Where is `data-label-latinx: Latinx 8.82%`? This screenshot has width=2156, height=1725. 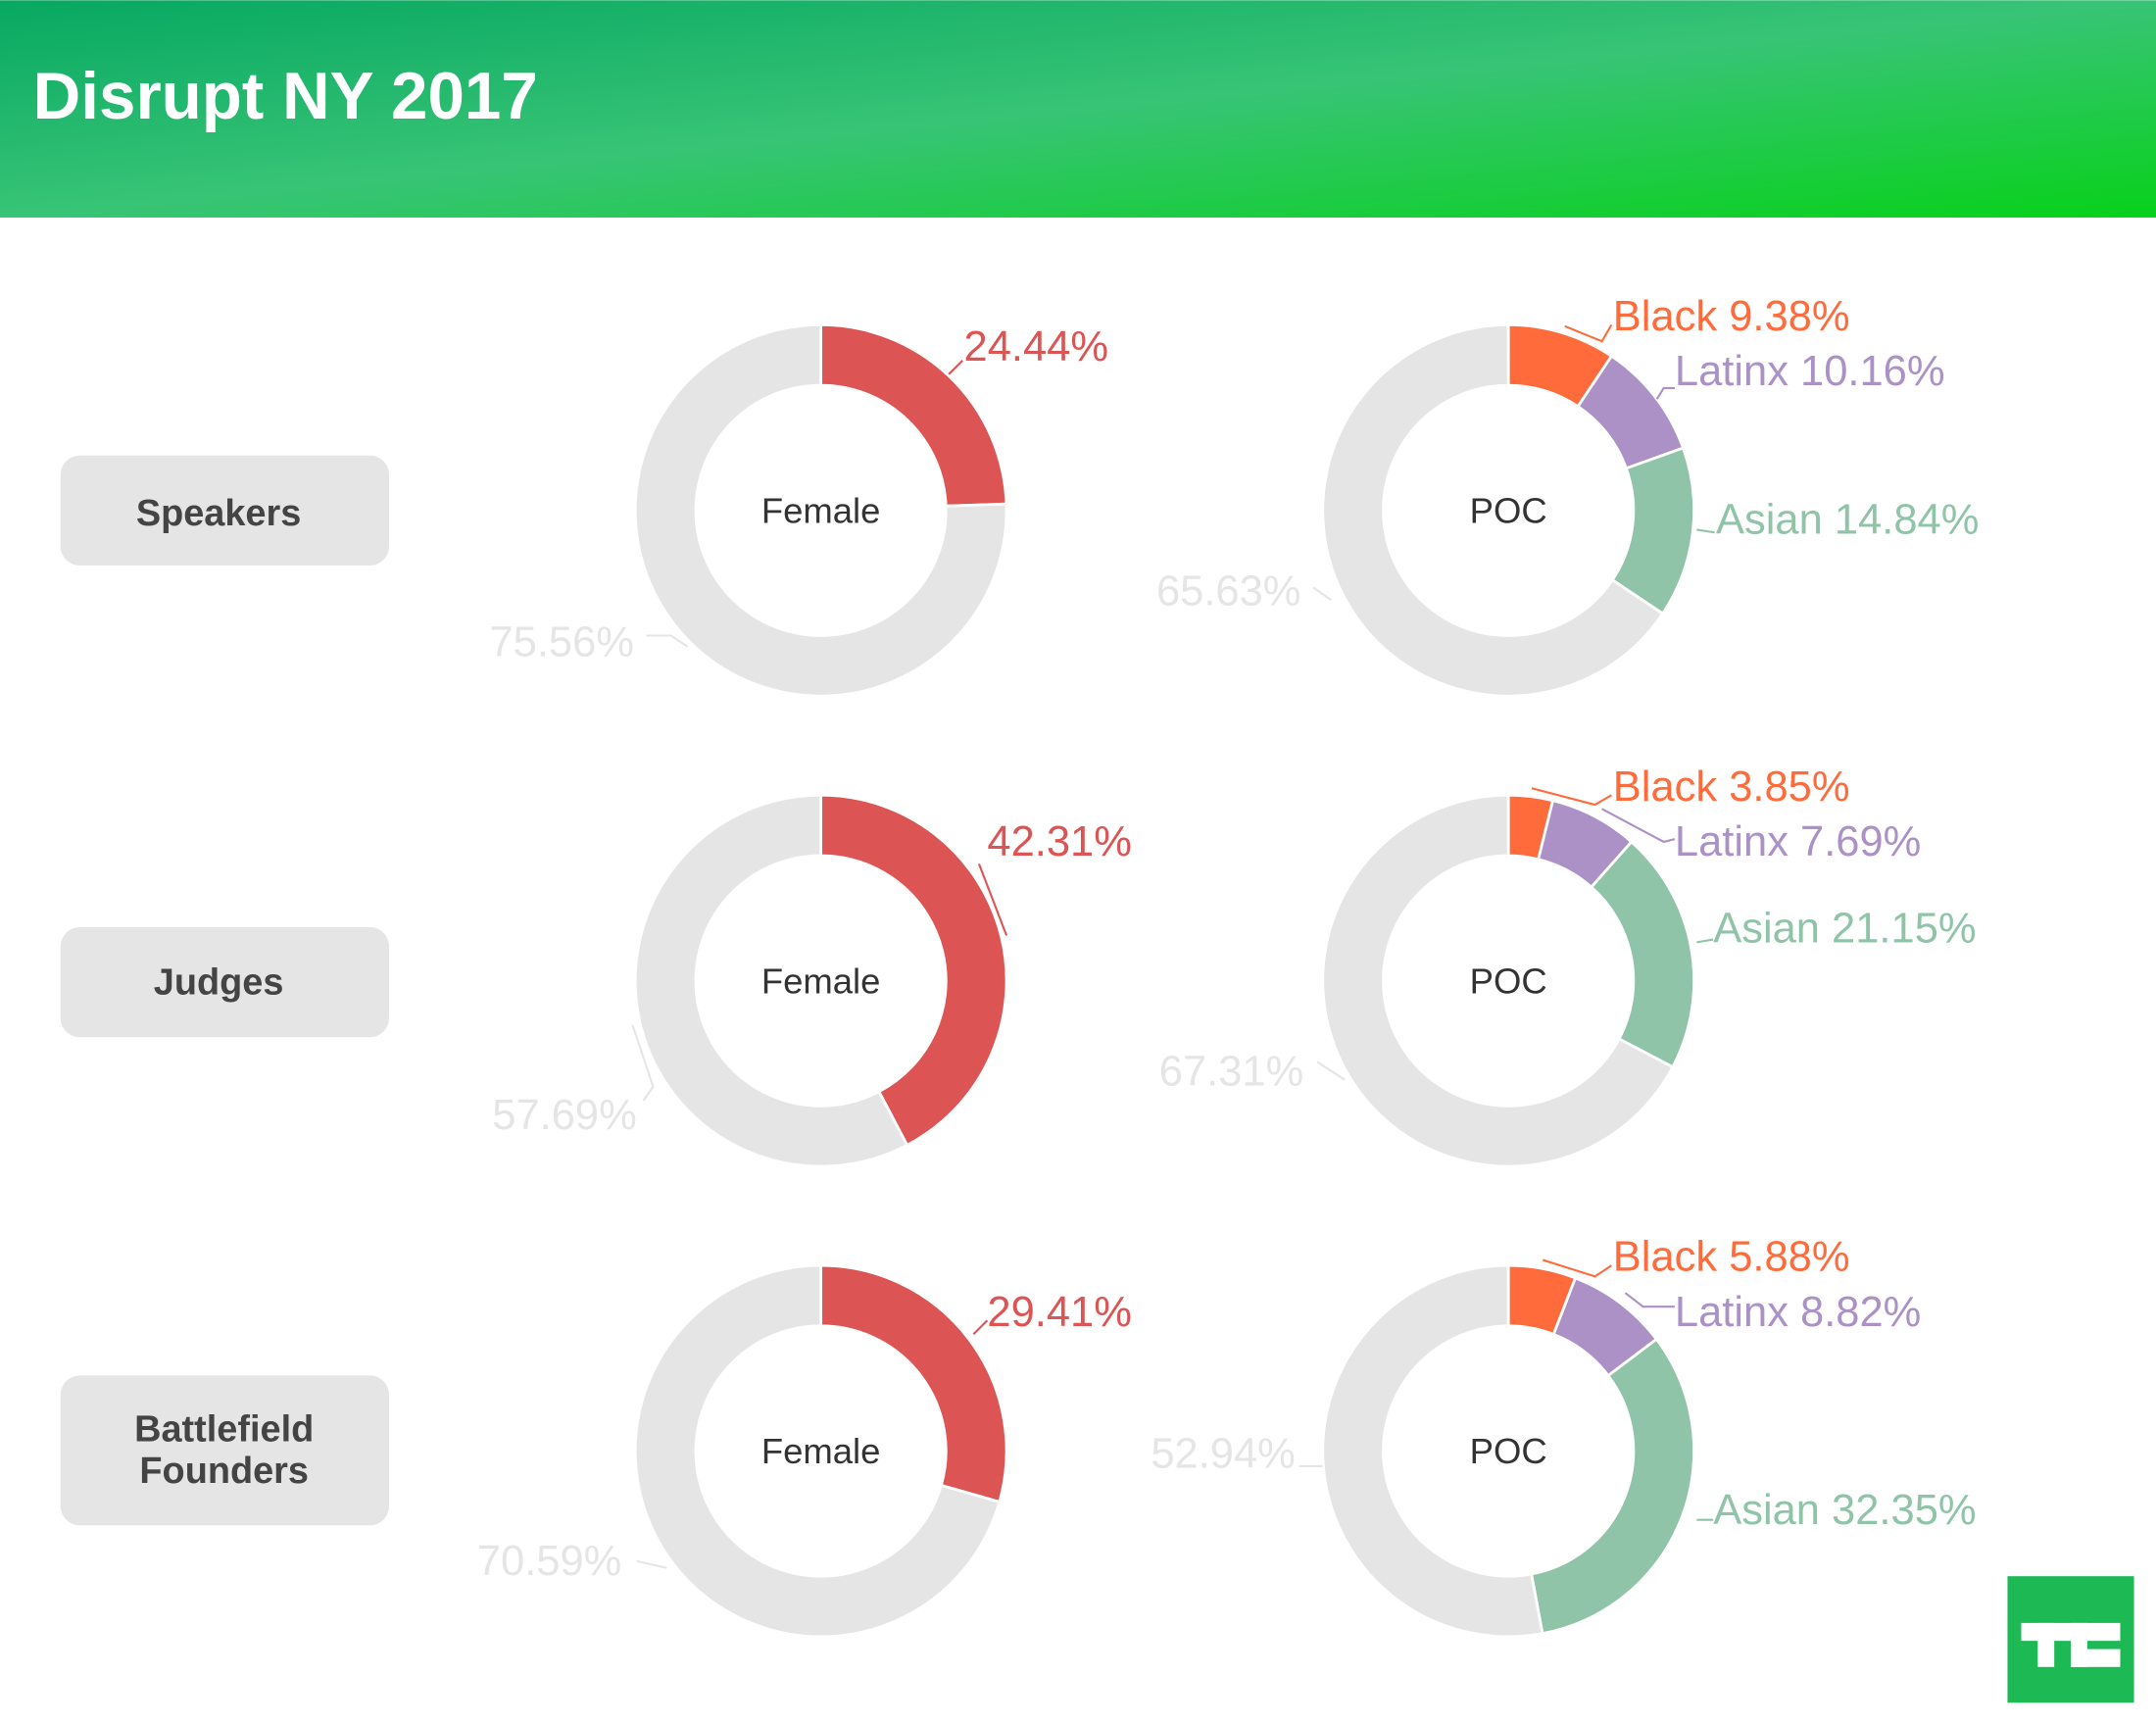 data-label-latinx: Latinx 8.82% is located at coordinates (1798, 1312).